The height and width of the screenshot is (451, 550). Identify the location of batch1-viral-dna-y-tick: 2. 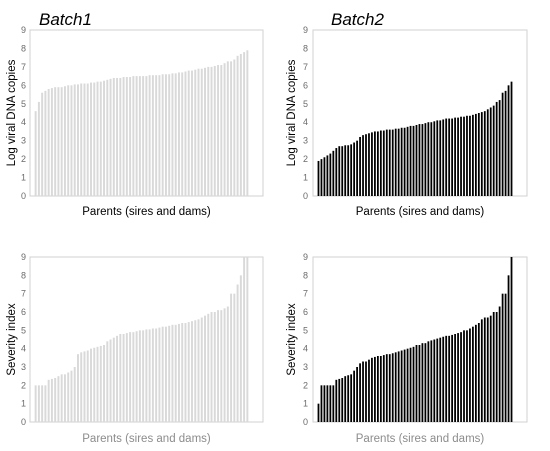
(23, 159).